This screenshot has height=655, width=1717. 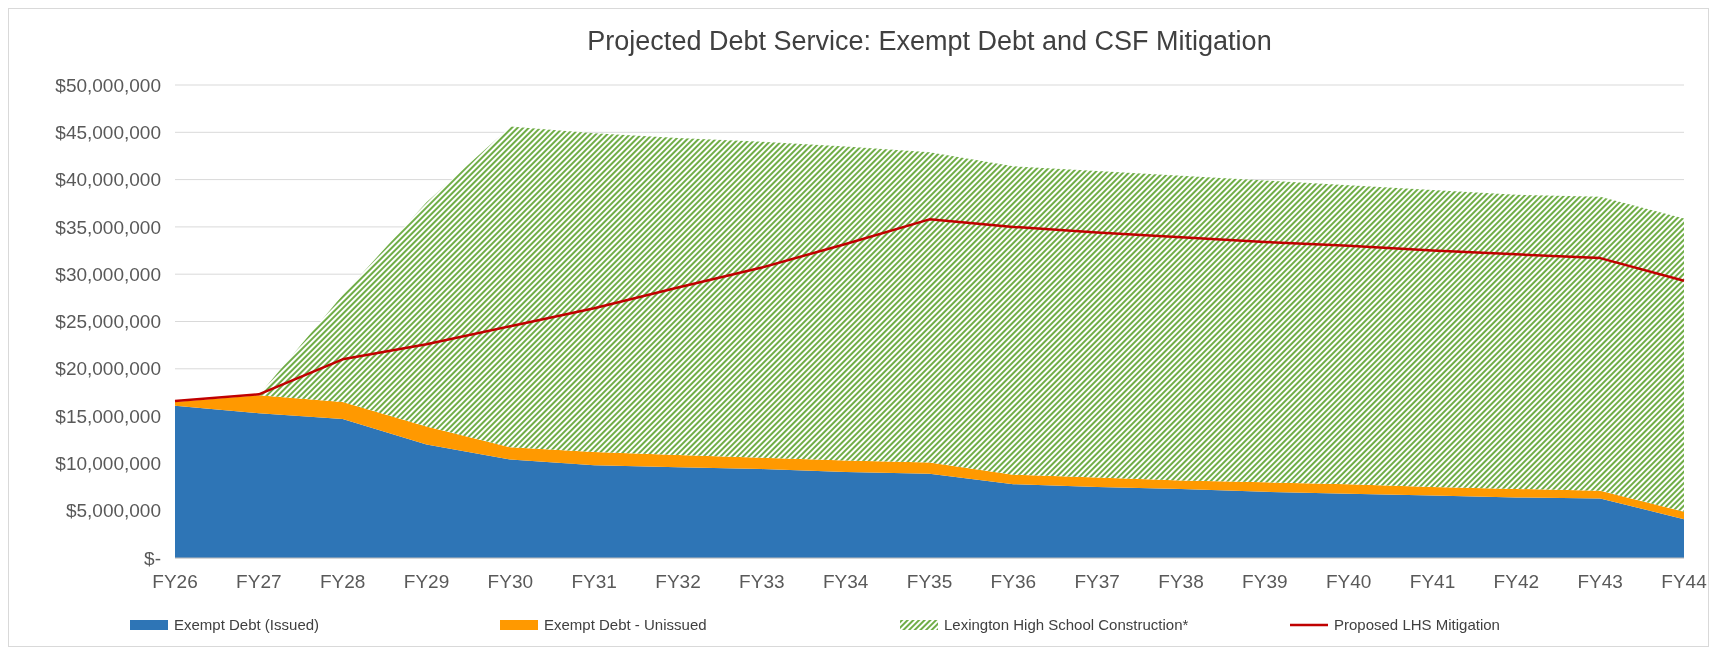 What do you see at coordinates (1684, 581) in the screenshot?
I see `x-tick-label: FY44` at bounding box center [1684, 581].